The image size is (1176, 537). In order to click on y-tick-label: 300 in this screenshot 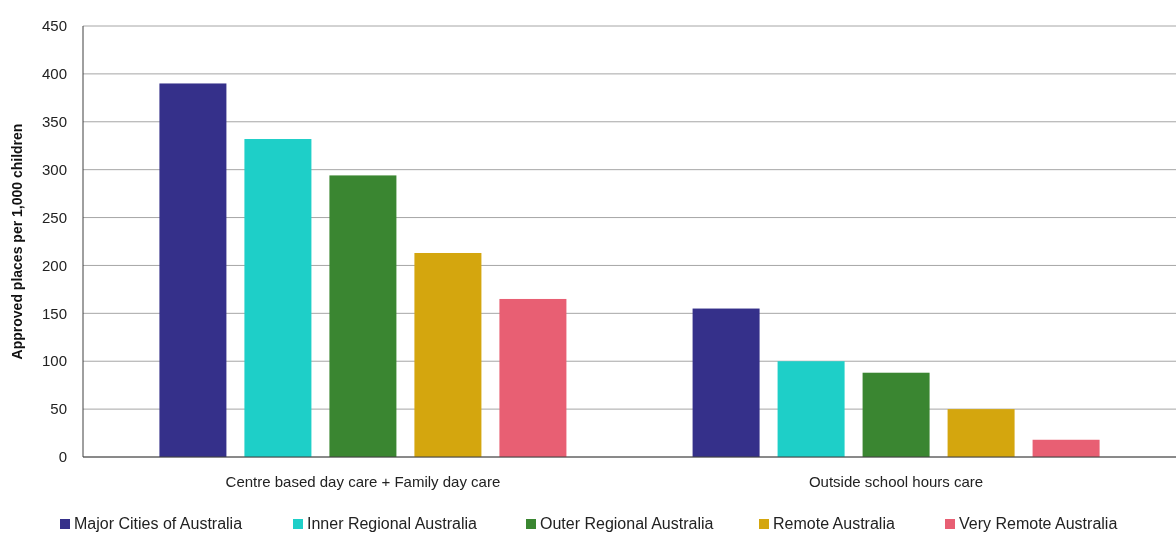, I will do `click(54, 169)`.